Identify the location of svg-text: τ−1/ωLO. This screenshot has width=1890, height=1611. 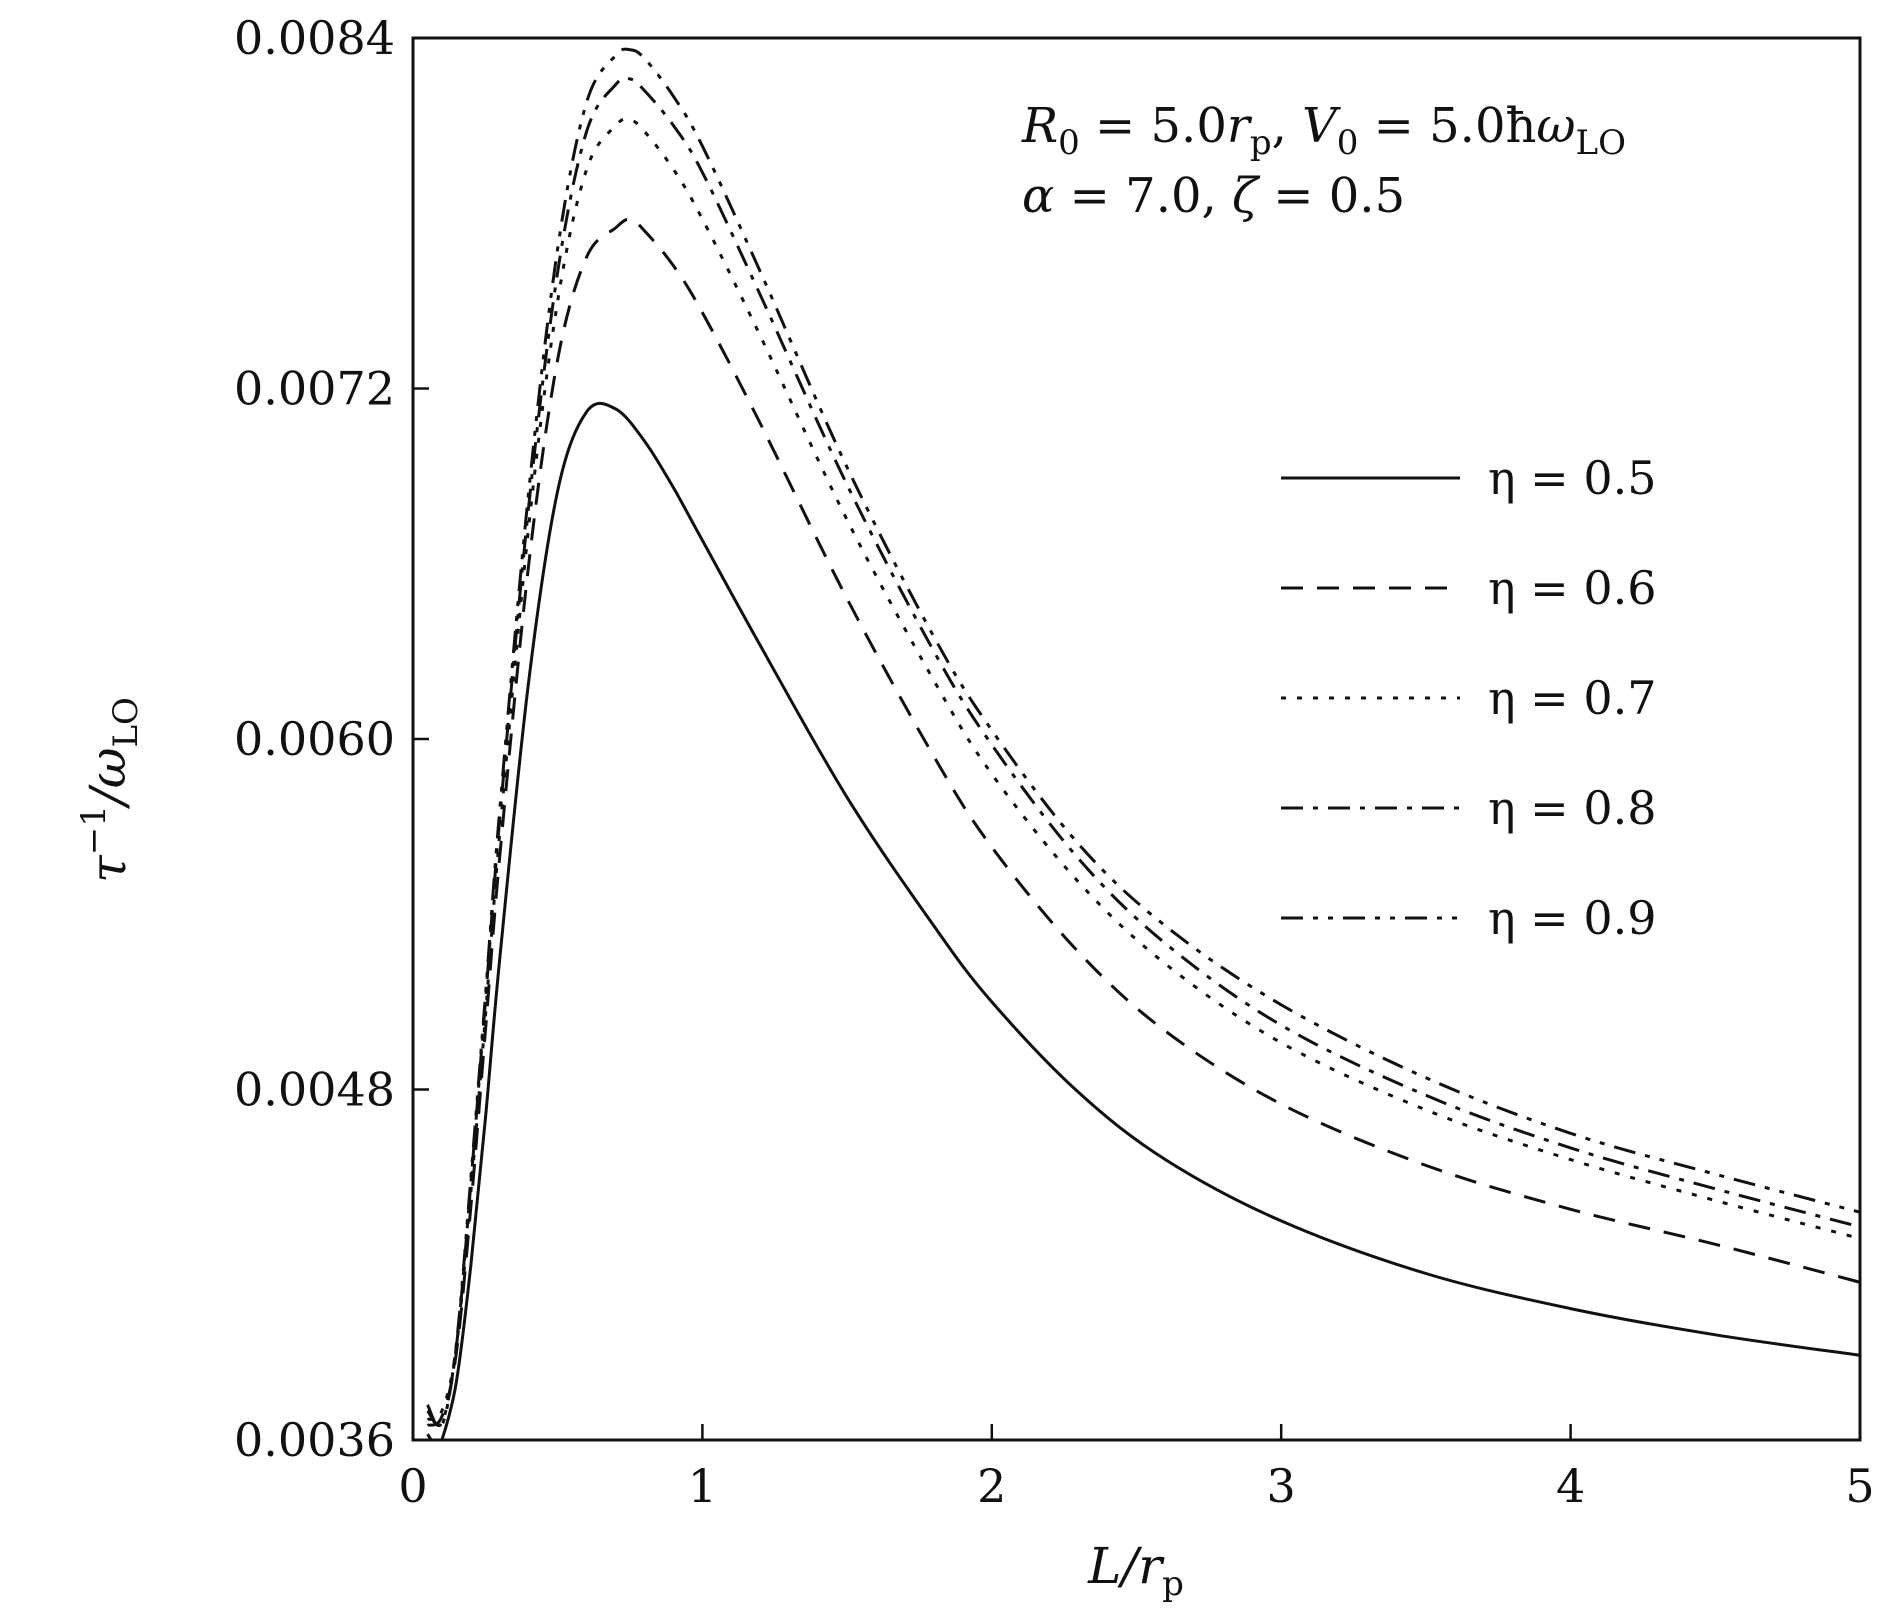
(110, 790).